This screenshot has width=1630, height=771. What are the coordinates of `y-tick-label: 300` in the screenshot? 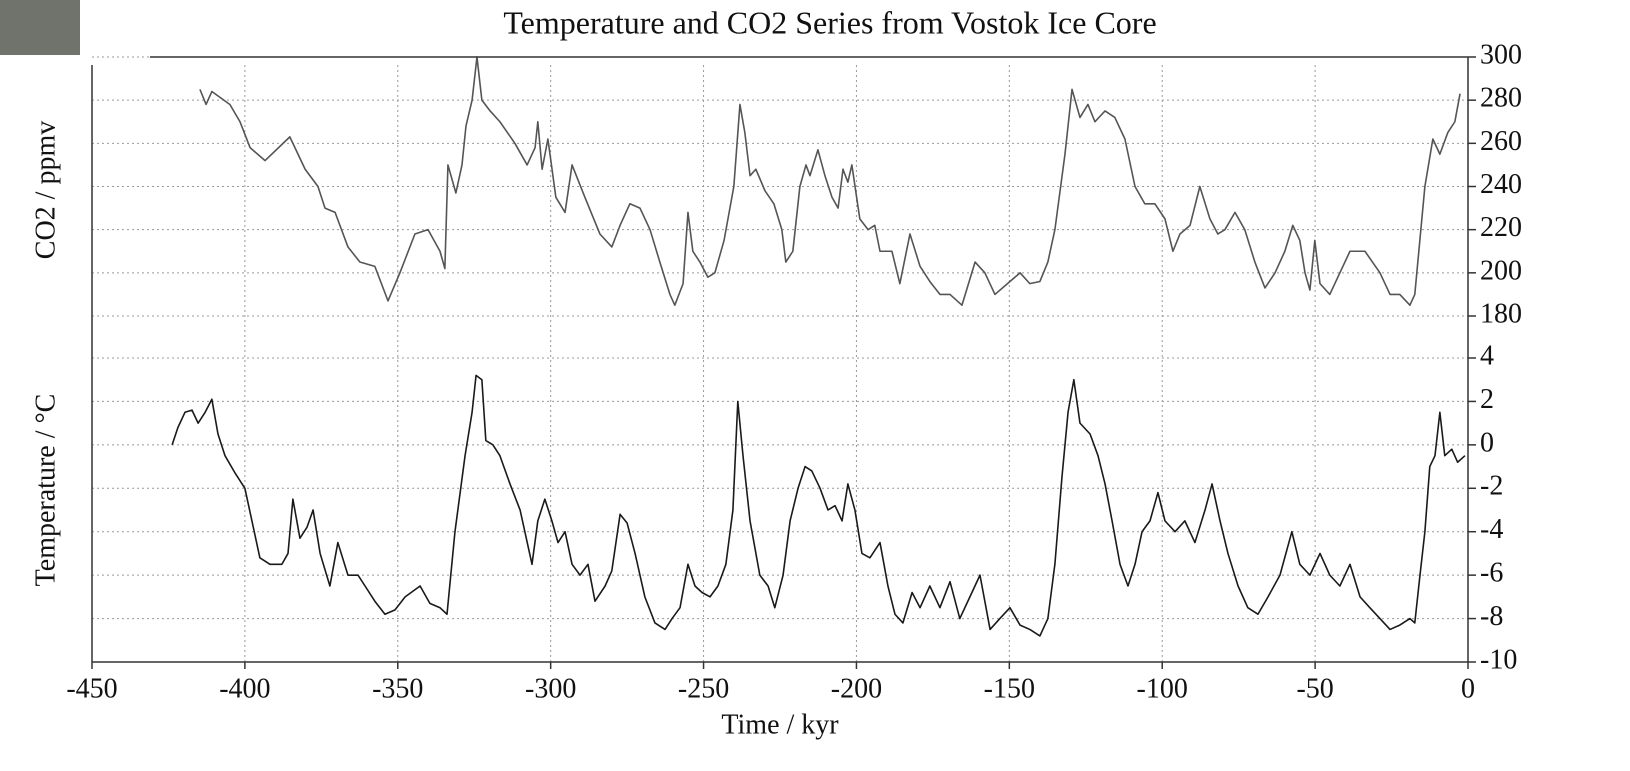 It's located at (1501, 54).